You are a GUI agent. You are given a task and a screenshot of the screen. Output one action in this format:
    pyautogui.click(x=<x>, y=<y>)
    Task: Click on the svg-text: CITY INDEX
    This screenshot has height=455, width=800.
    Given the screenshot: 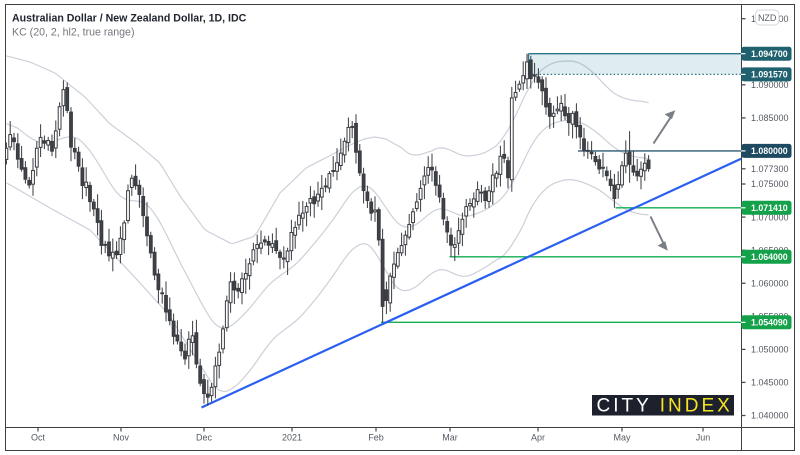 What is the action you would take?
    pyautogui.click(x=665, y=406)
    